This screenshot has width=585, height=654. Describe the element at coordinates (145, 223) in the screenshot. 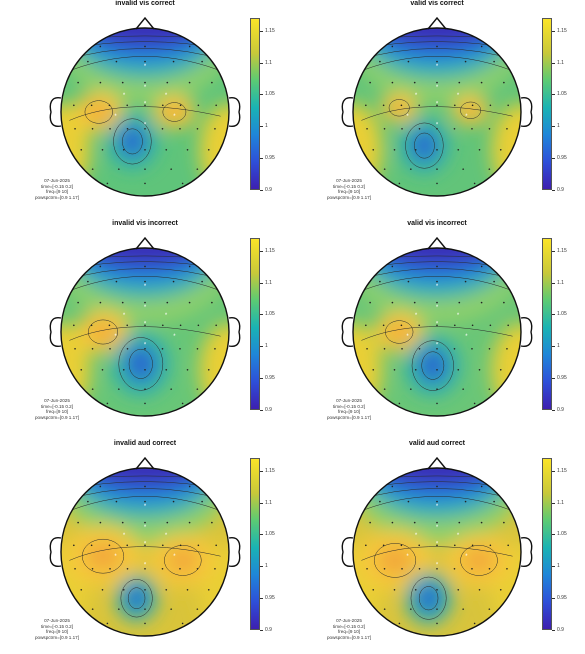

I see `panel-title: invalid vis incorrect` at that location.